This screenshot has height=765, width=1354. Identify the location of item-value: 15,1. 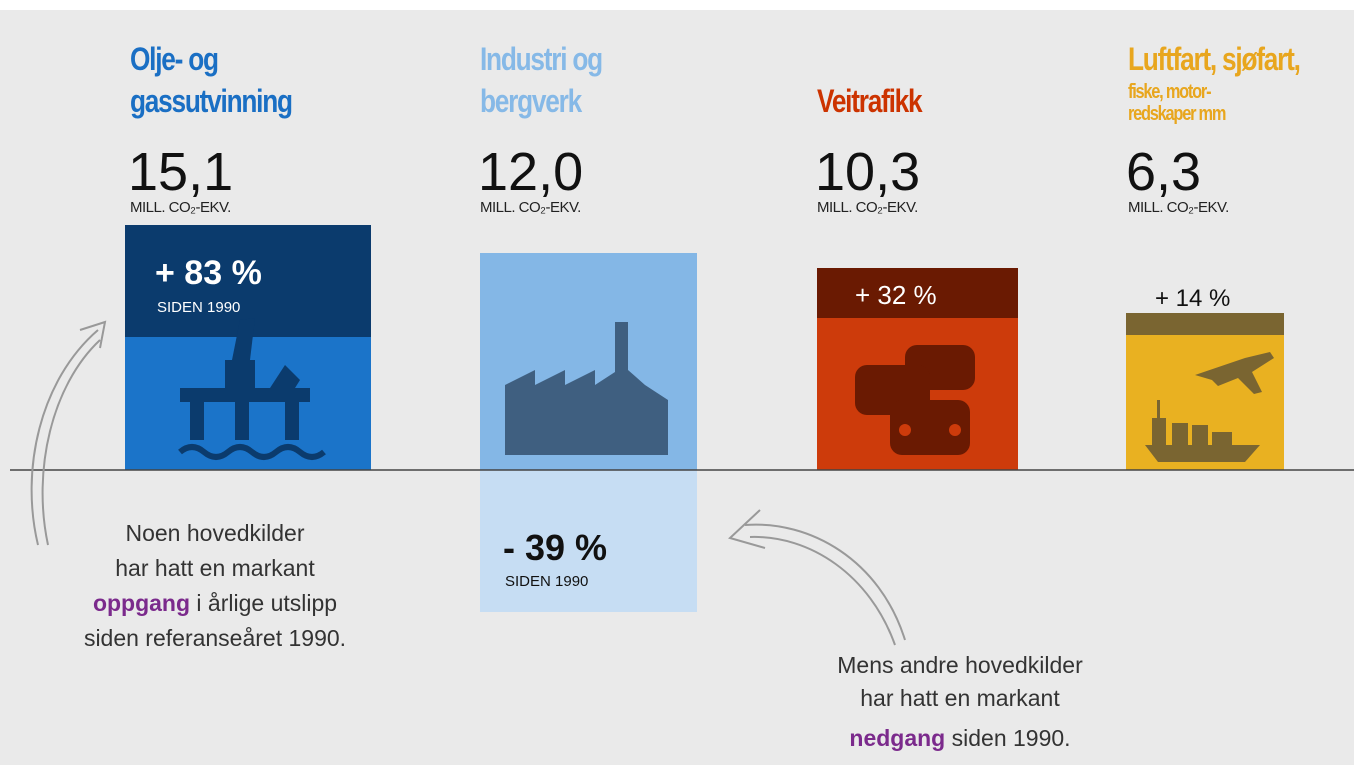
(180, 172).